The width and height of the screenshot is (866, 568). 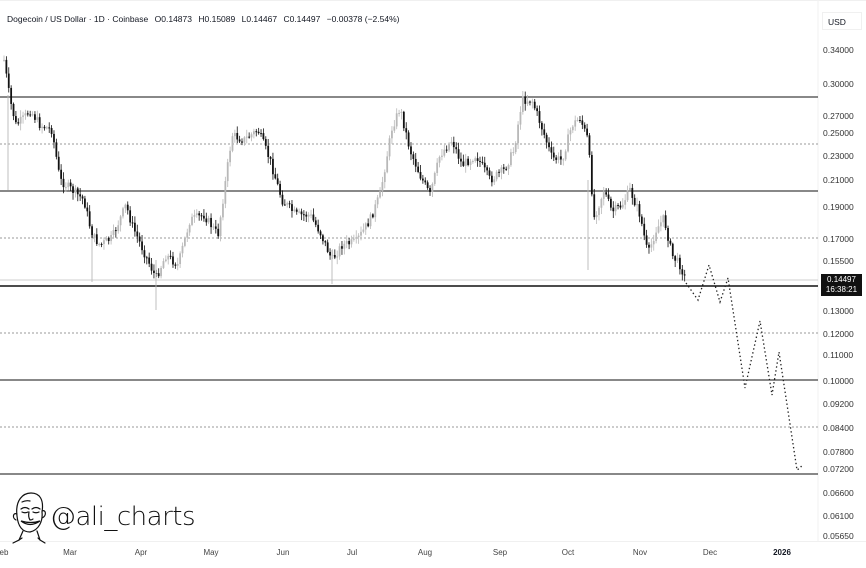 What do you see at coordinates (283, 552) in the screenshot?
I see `time-tick-label: Jun` at bounding box center [283, 552].